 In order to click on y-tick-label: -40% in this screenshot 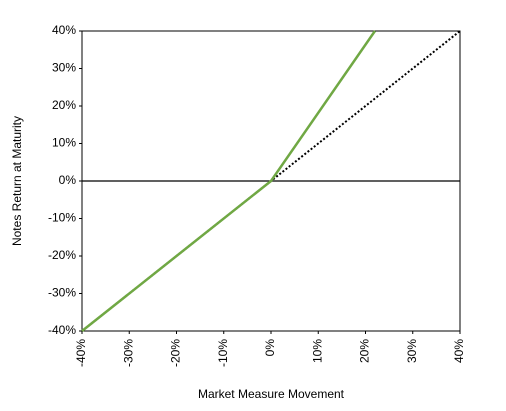, I will do `click(62, 330)`.